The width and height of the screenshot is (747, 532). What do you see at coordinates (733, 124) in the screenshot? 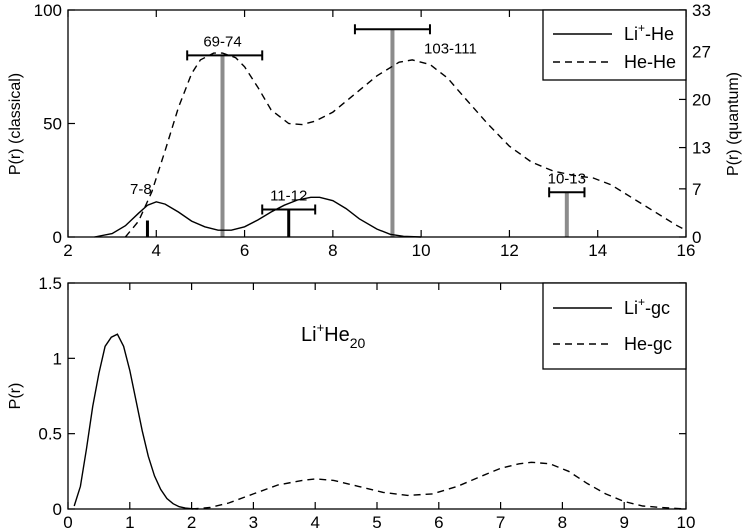
I see `top-y2-axis-label: P(r) (quantum)` at bounding box center [733, 124].